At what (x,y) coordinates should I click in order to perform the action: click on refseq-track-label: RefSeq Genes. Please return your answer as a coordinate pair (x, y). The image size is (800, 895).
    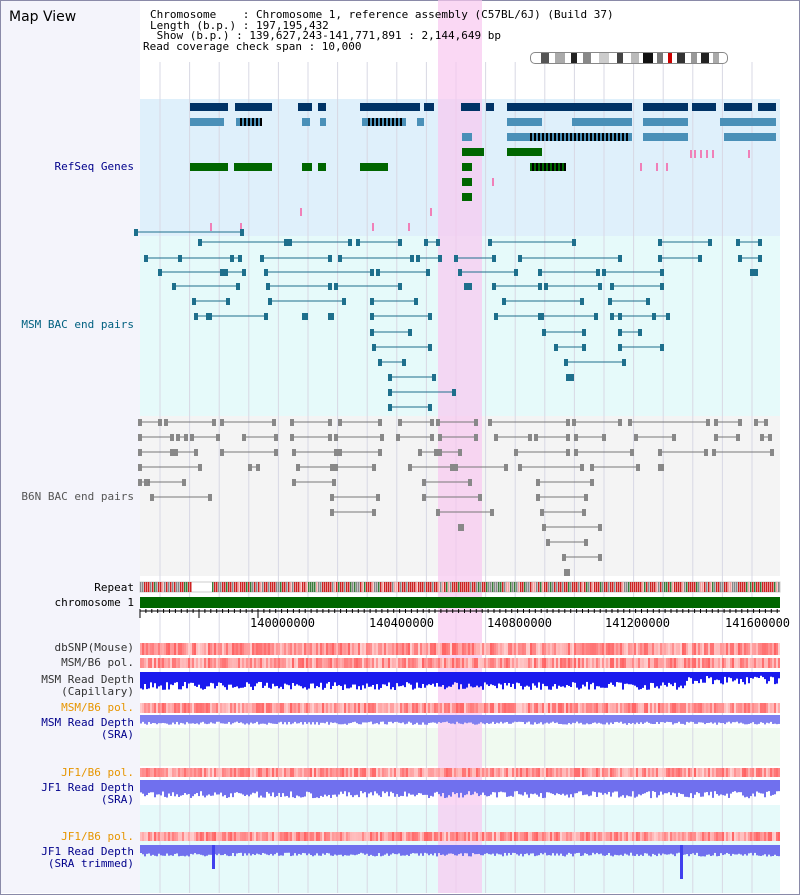
    Looking at the image, I should click on (94, 166).